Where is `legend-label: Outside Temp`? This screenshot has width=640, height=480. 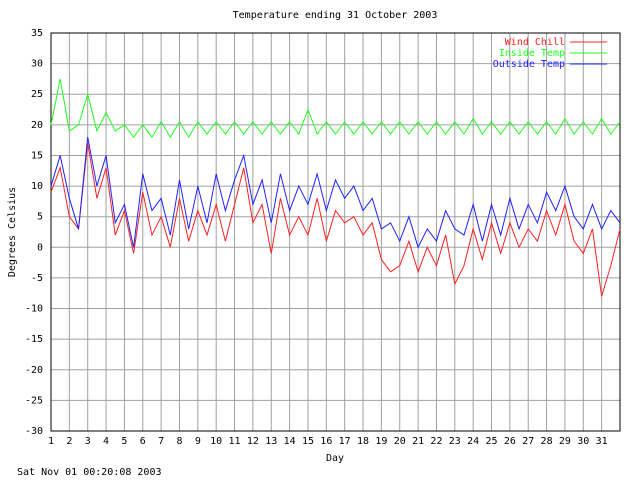 legend-label: Outside Temp is located at coordinates (529, 64).